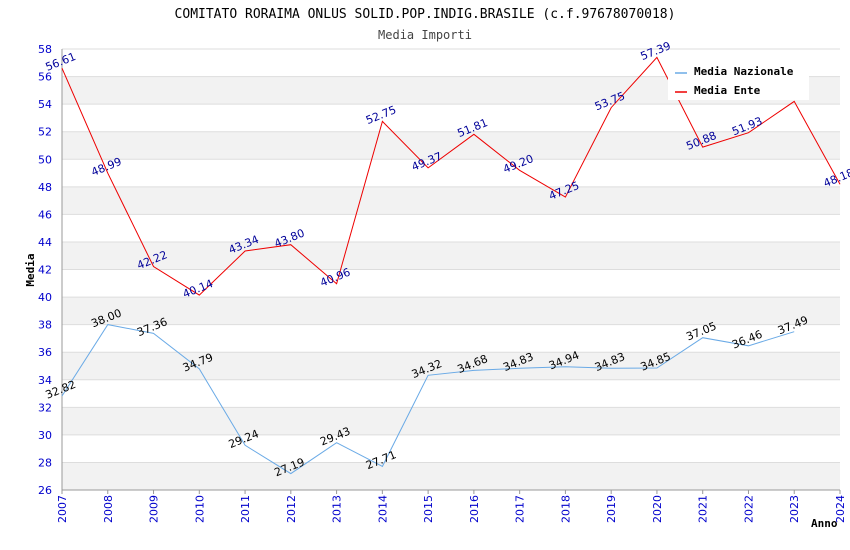 The height and width of the screenshot is (550, 850). What do you see at coordinates (337, 509) in the screenshot?
I see `x-tick-label: 2013` at bounding box center [337, 509].